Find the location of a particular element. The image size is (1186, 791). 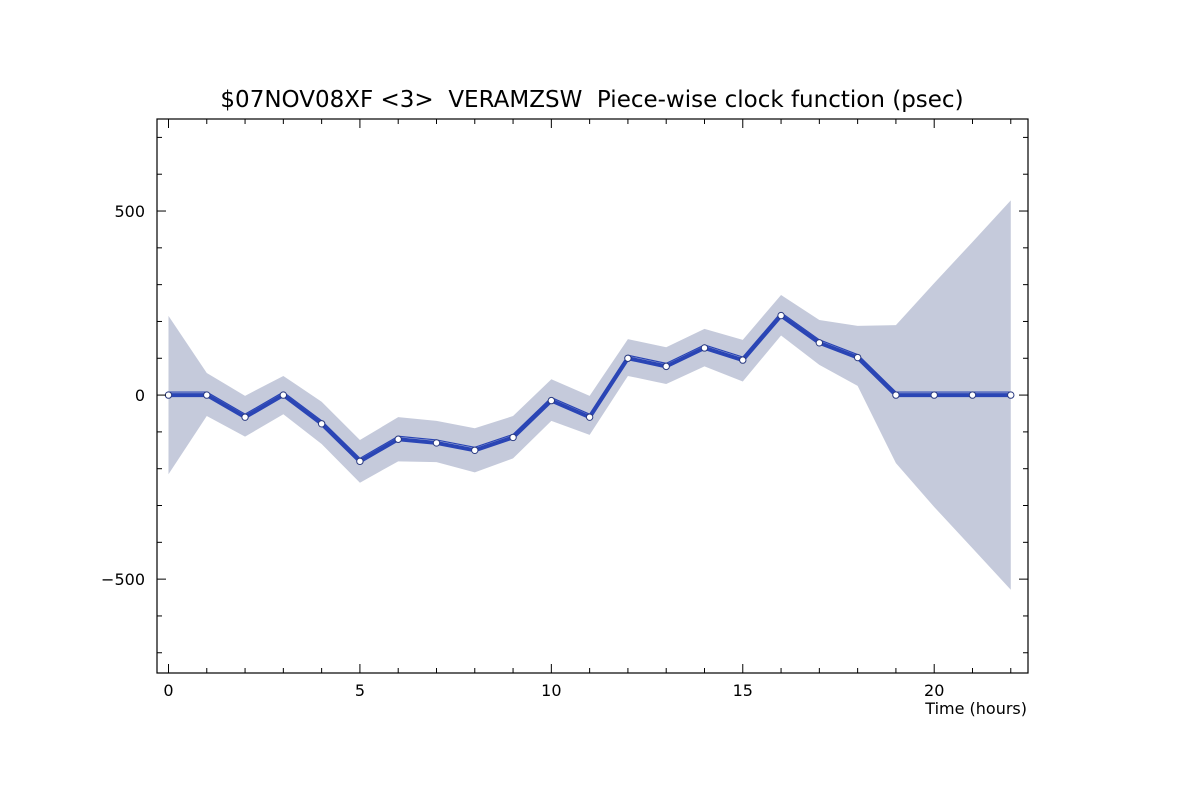

x-axis-label: Time (hours) is located at coordinates (975, 708).